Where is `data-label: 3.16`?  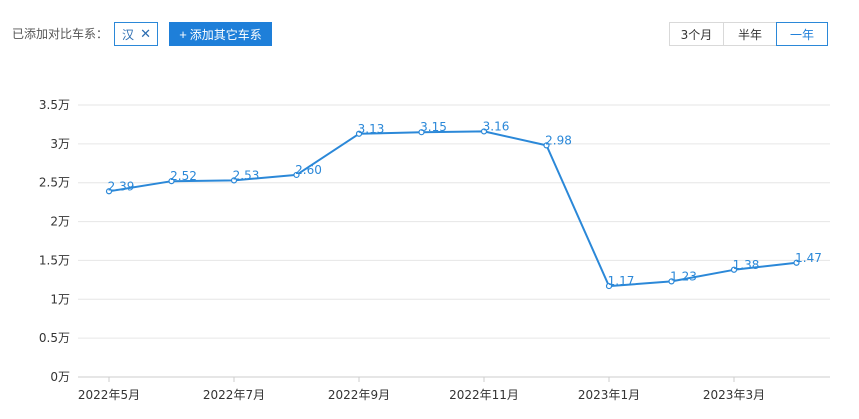 data-label: 3.16 is located at coordinates (496, 126).